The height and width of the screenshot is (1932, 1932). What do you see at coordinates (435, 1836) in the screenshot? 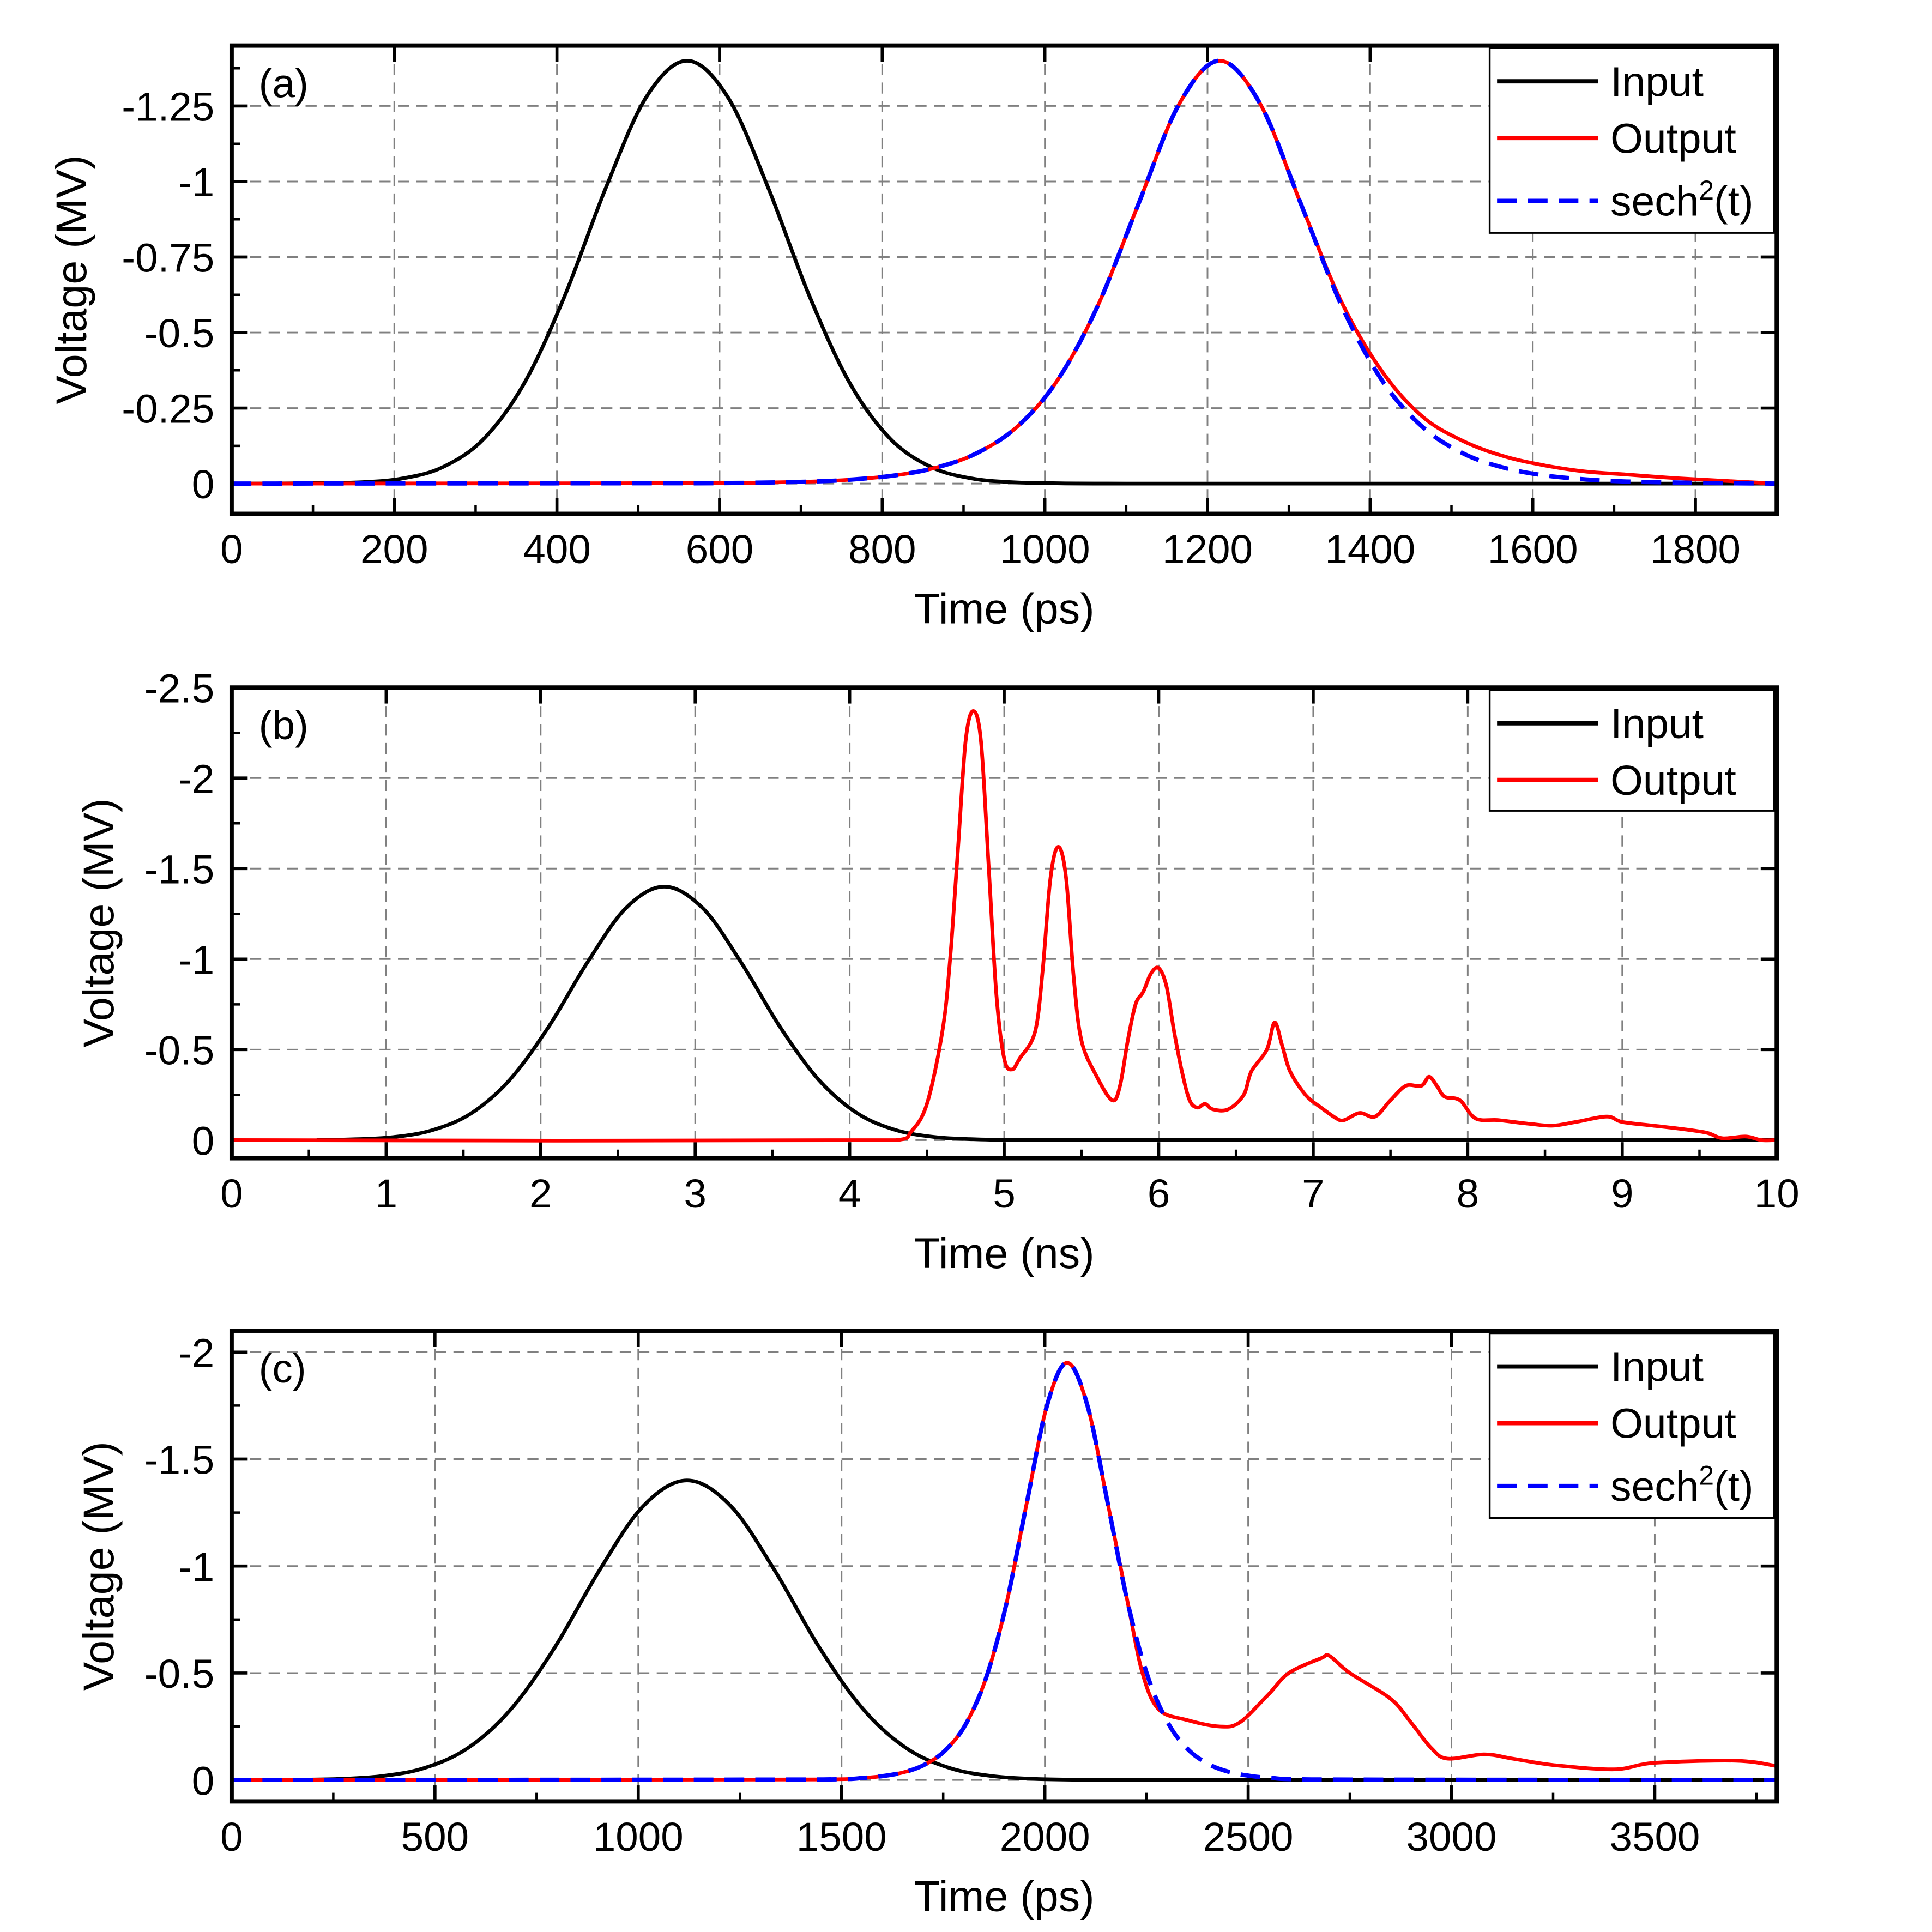
I see `x-tick-label: 500` at bounding box center [435, 1836].